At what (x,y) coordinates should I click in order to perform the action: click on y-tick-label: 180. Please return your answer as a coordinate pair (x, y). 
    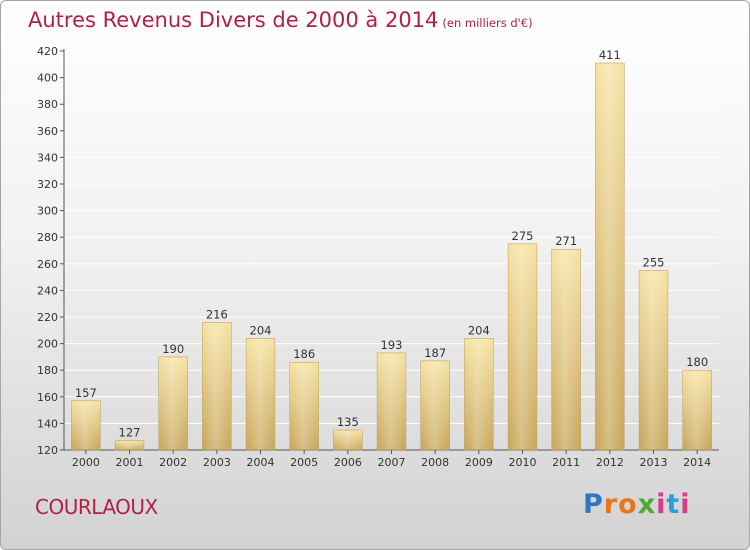
    Looking at the image, I should click on (47, 370).